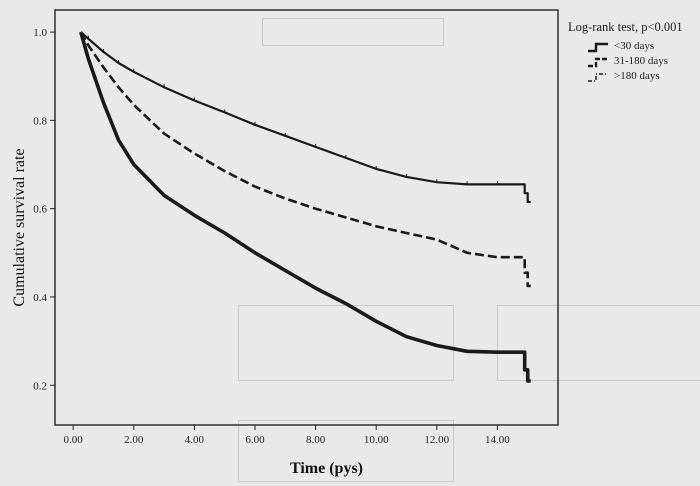 Image resolution: width=700 pixels, height=486 pixels. What do you see at coordinates (40, 298) in the screenshot?
I see `y-tick-label: 0.4` at bounding box center [40, 298].